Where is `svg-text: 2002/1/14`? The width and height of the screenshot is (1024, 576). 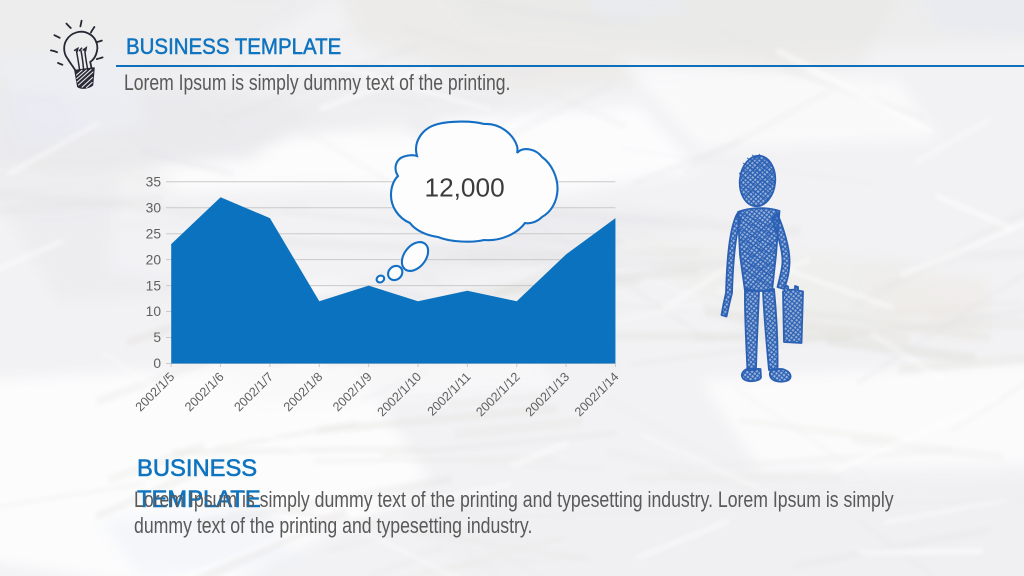 svg-text: 2002/1/14 is located at coordinates (597, 395).